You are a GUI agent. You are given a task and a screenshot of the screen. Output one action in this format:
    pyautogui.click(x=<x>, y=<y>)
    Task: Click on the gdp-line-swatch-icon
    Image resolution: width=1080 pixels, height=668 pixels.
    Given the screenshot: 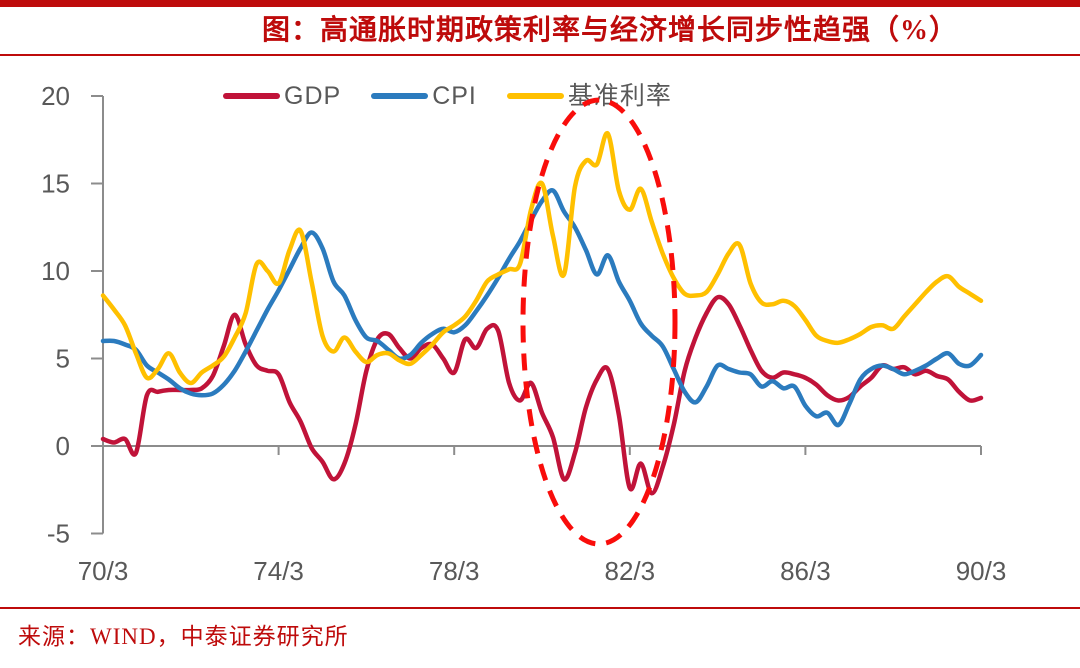 What is the action you would take?
    pyautogui.click(x=251, y=96)
    